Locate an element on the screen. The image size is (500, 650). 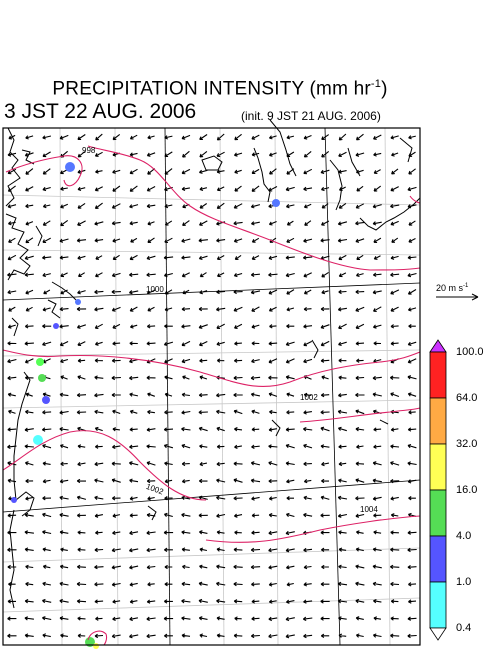
reference-vector is located at coordinates (457, 297).